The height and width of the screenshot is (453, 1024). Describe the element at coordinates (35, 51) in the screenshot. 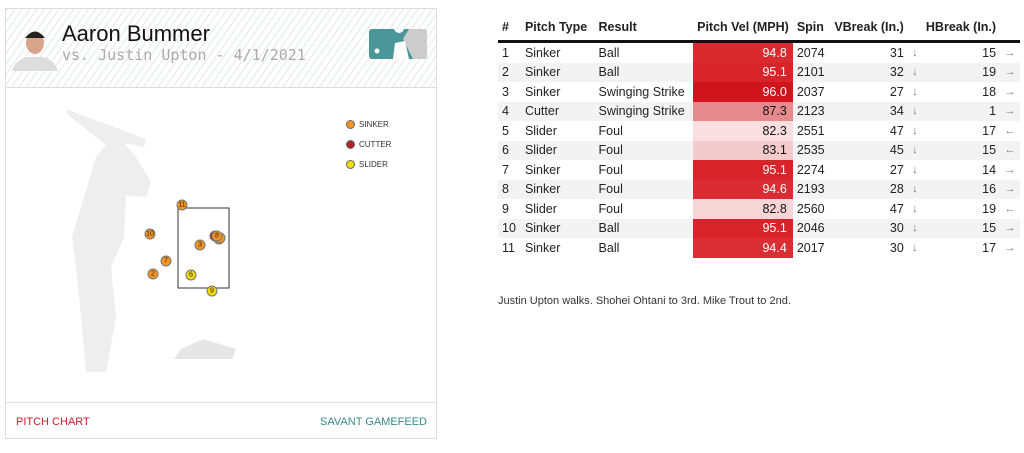

I see `player-photo` at that location.